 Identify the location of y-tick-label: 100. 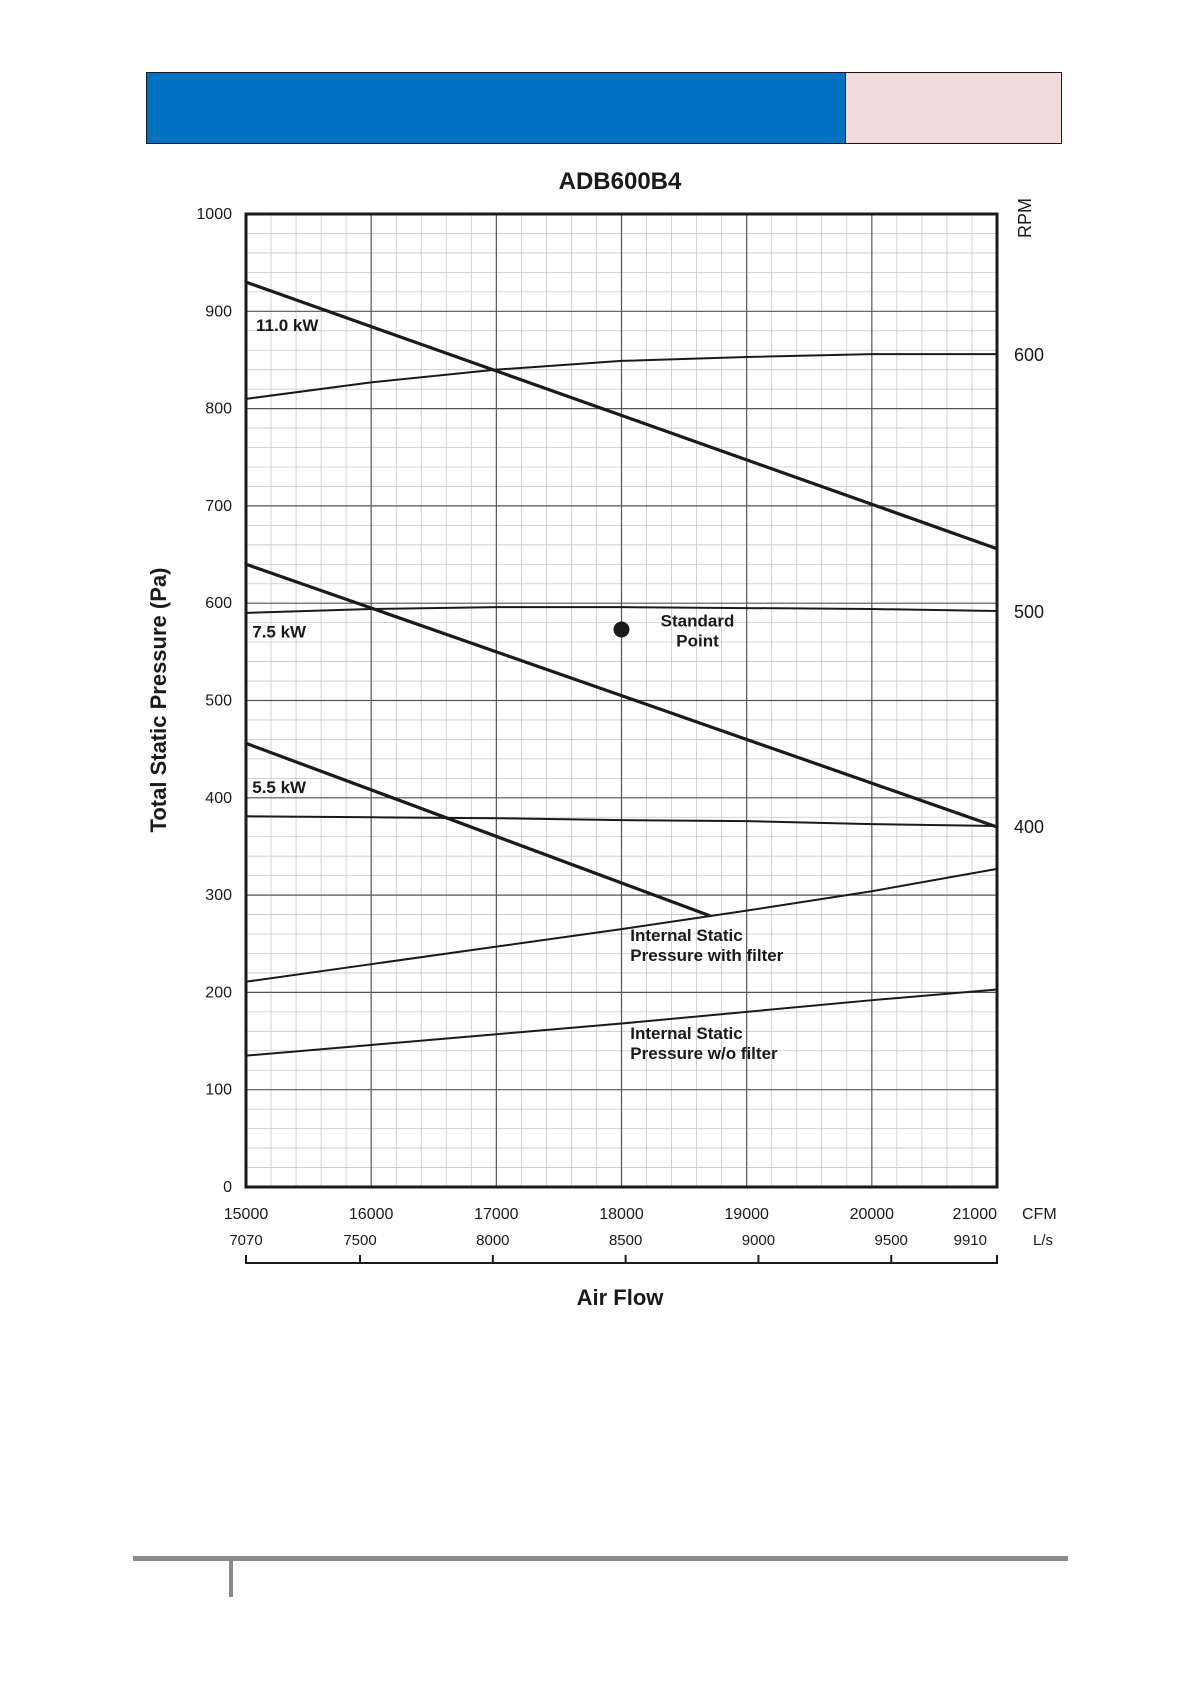
(218, 1090).